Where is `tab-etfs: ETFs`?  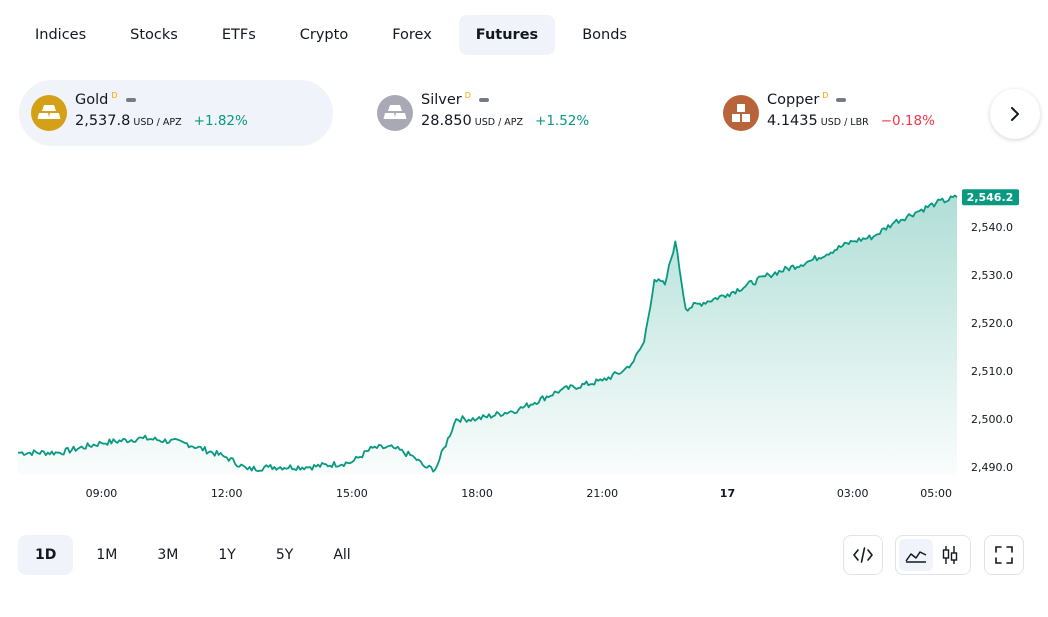
tab-etfs: ETFs is located at coordinates (238, 35).